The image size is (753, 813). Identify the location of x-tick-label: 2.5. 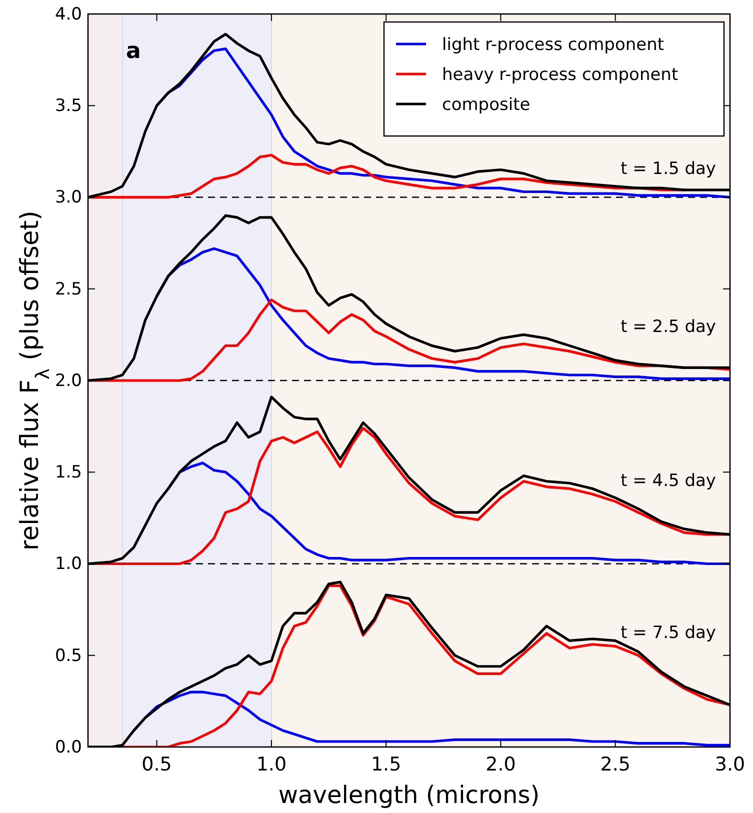
(615, 764).